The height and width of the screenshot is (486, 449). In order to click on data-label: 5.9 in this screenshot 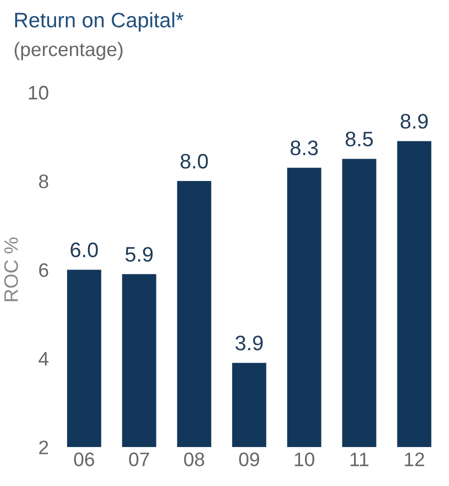, I will do `click(139, 254)`.